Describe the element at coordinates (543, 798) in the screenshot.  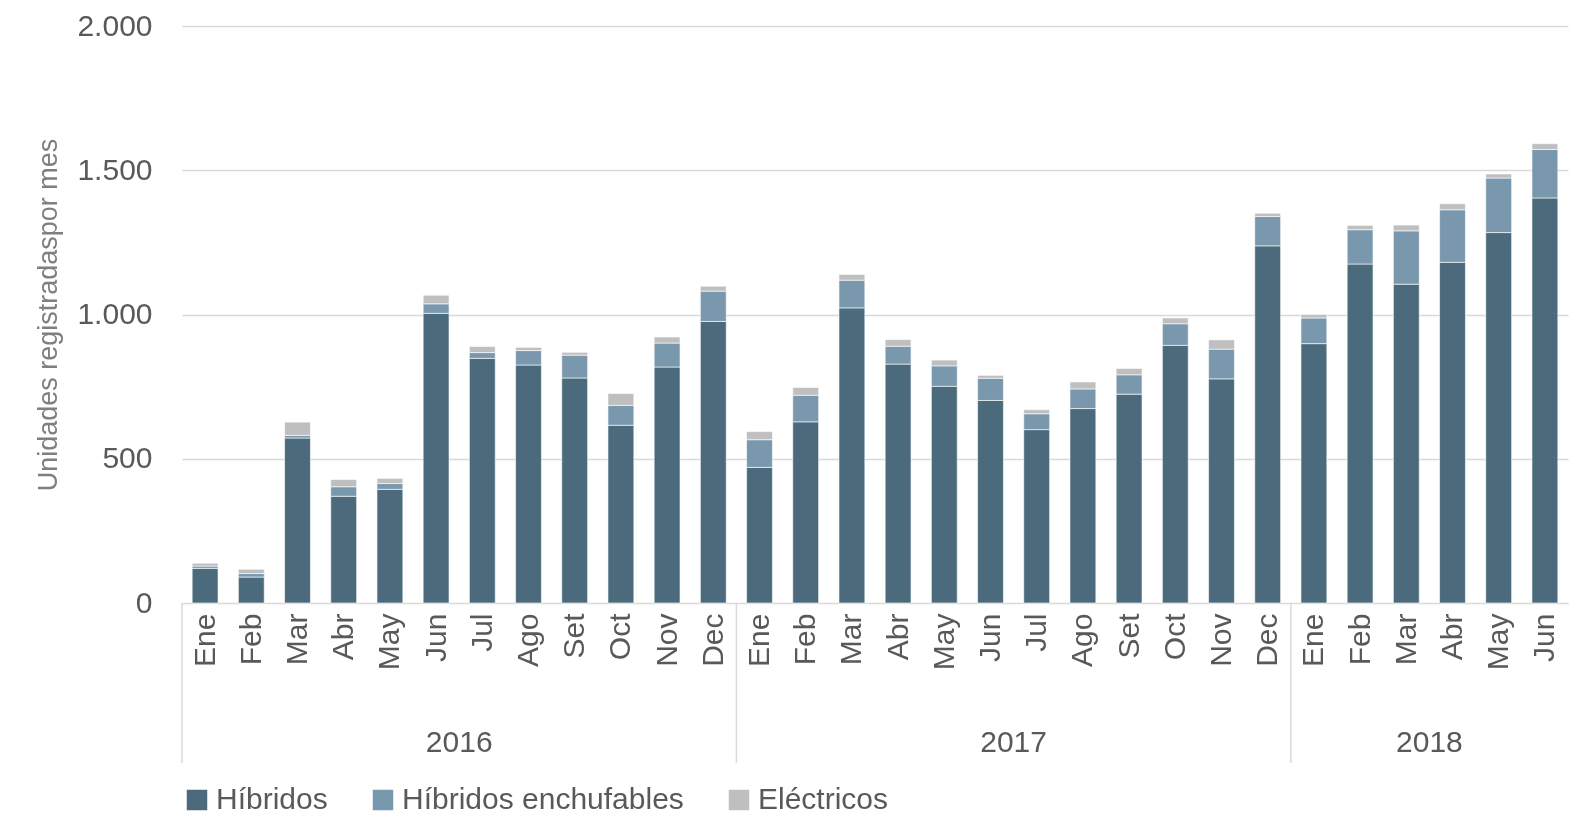
I see `legend-label: Híbridos enchufables` at that location.